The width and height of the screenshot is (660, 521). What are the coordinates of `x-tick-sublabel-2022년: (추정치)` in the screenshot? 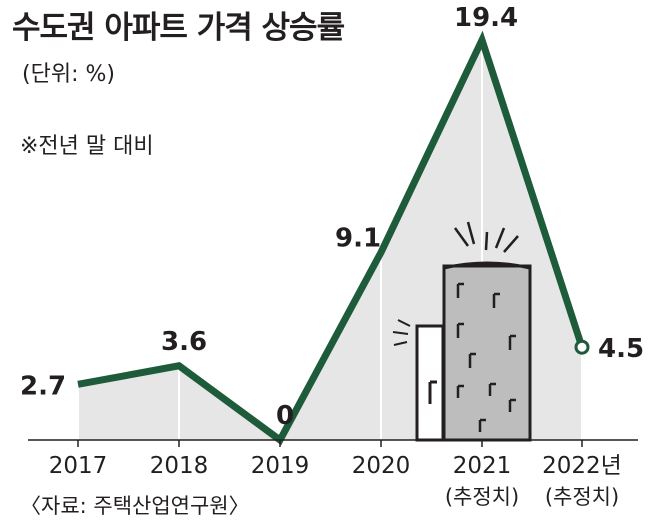 It's located at (582, 497).